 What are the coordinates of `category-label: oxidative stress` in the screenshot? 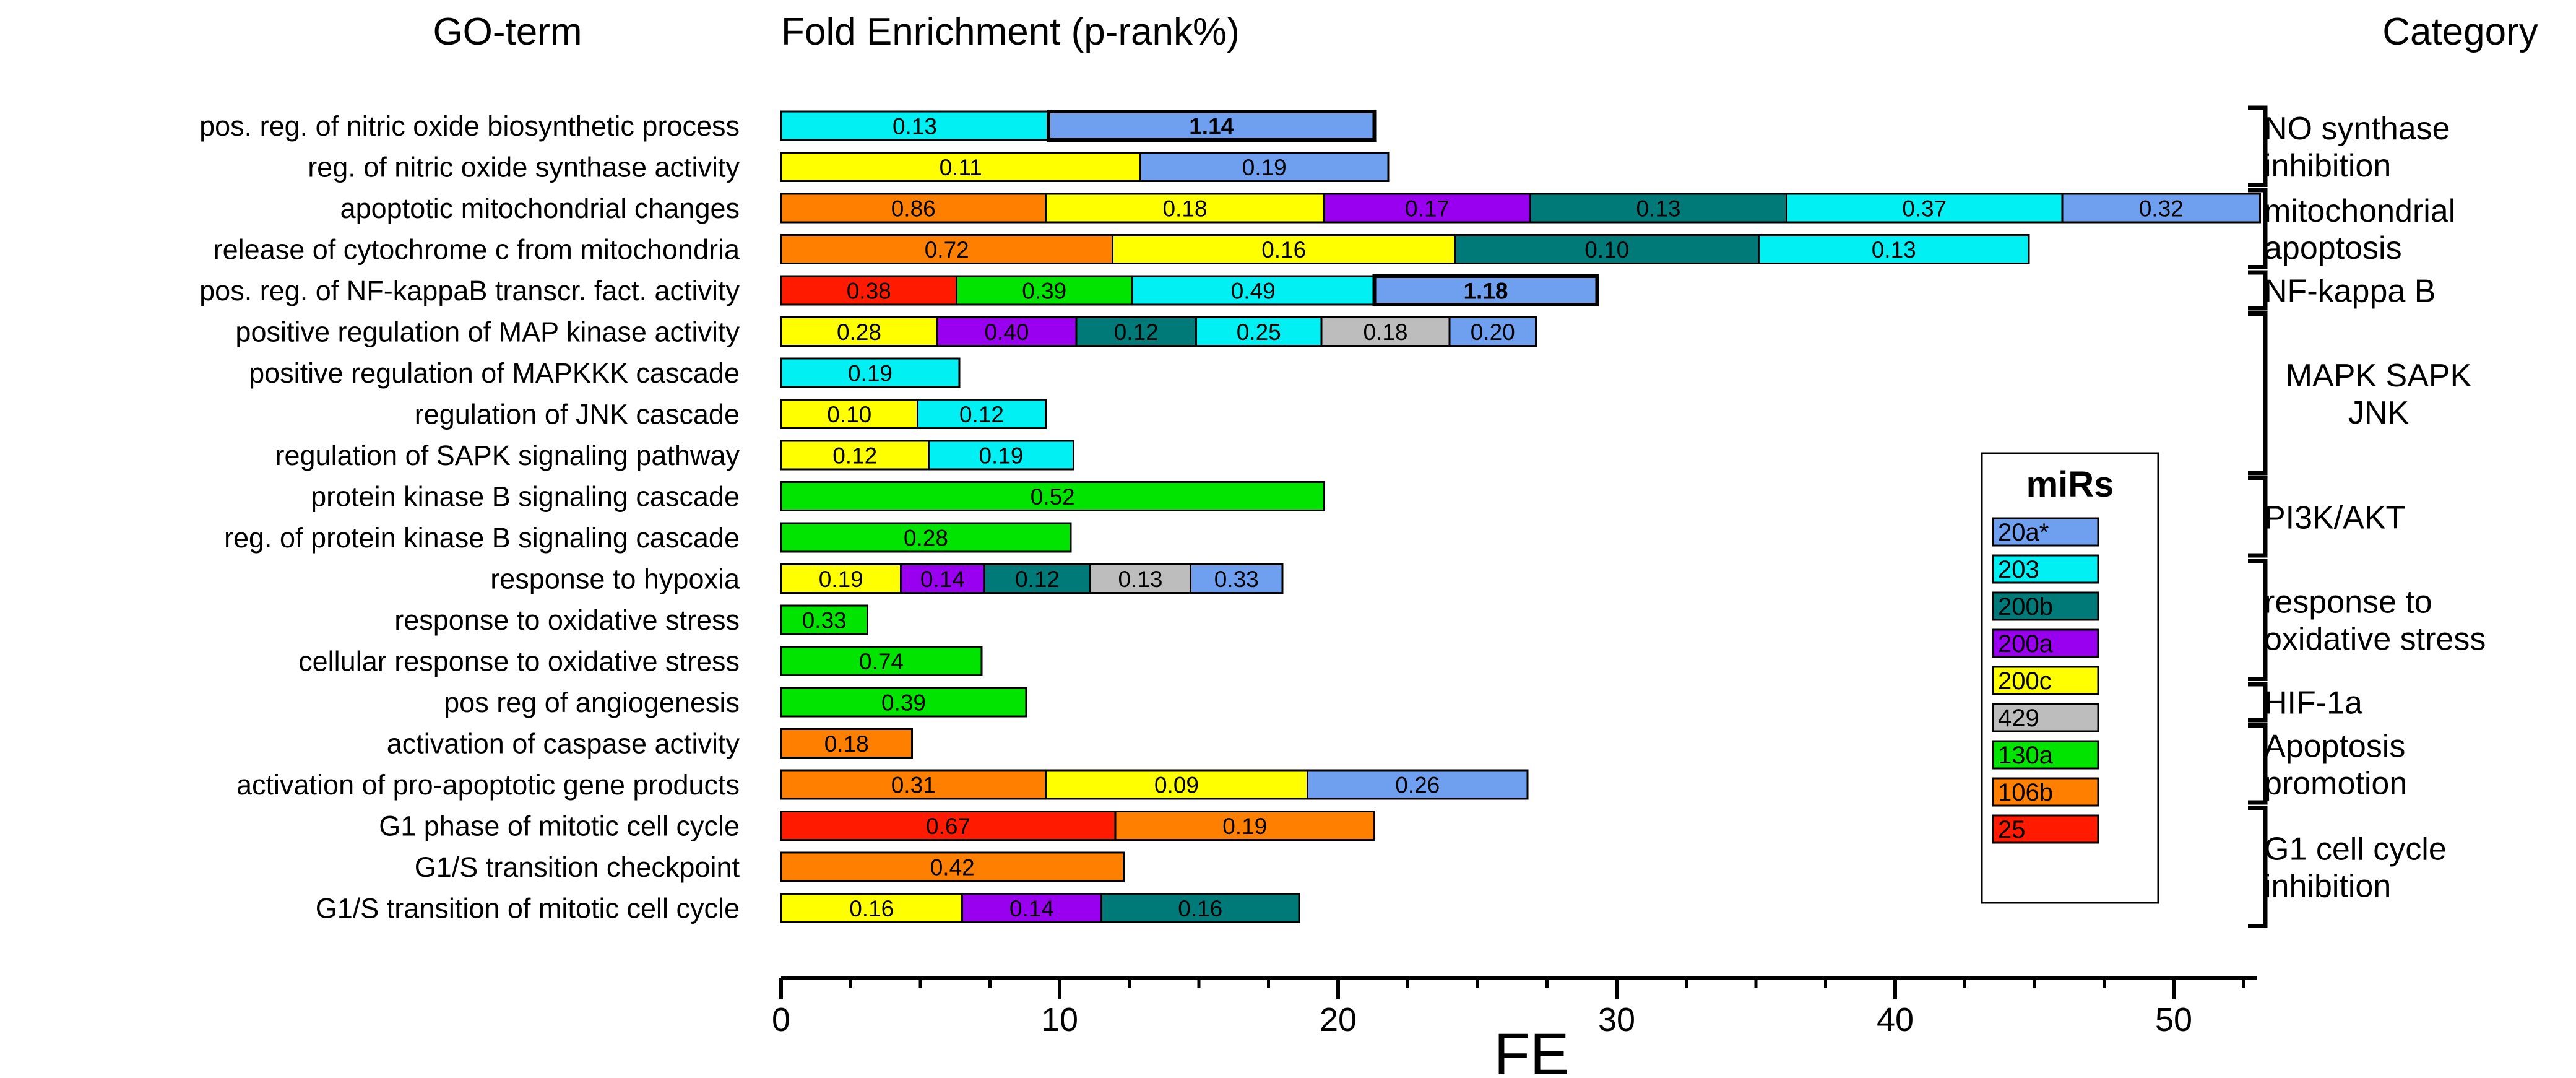 It's located at (2375, 640).